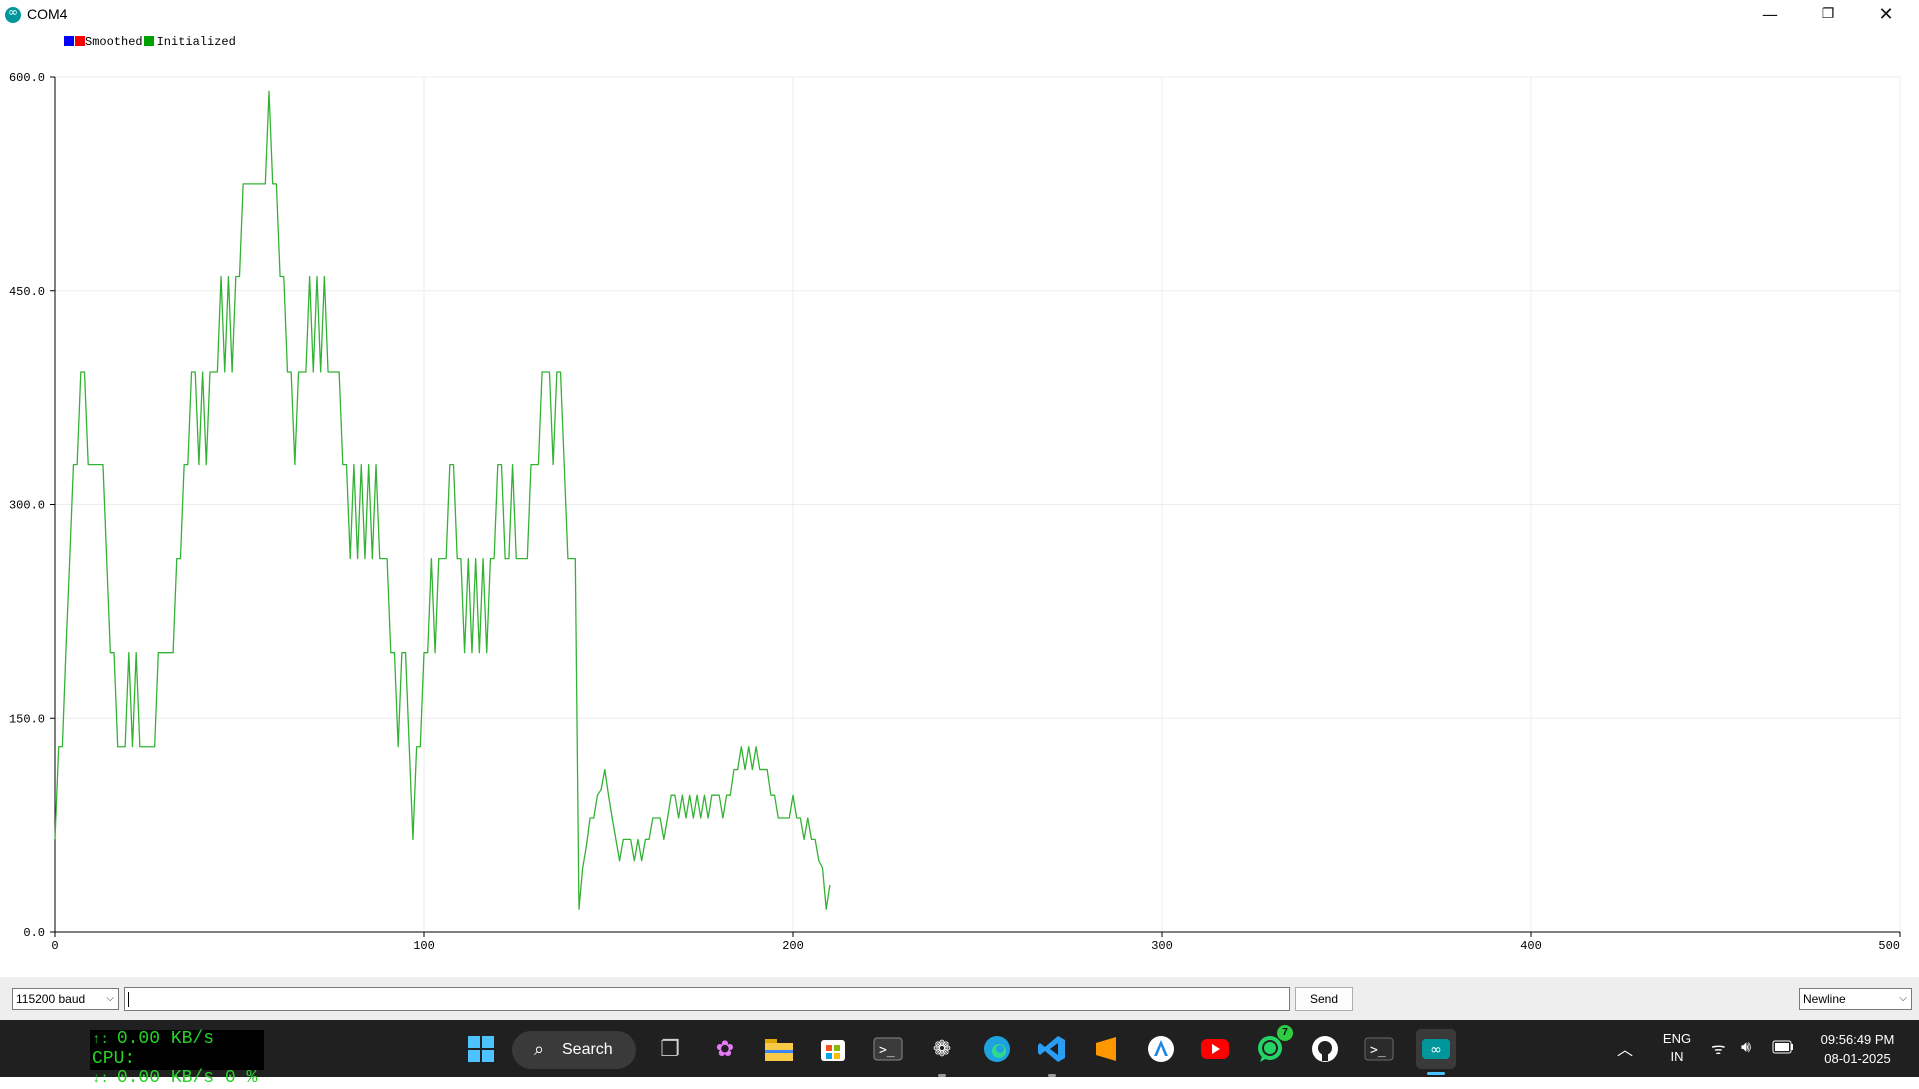  I want to click on chatgpt-icon: ❁, so click(942, 1049).